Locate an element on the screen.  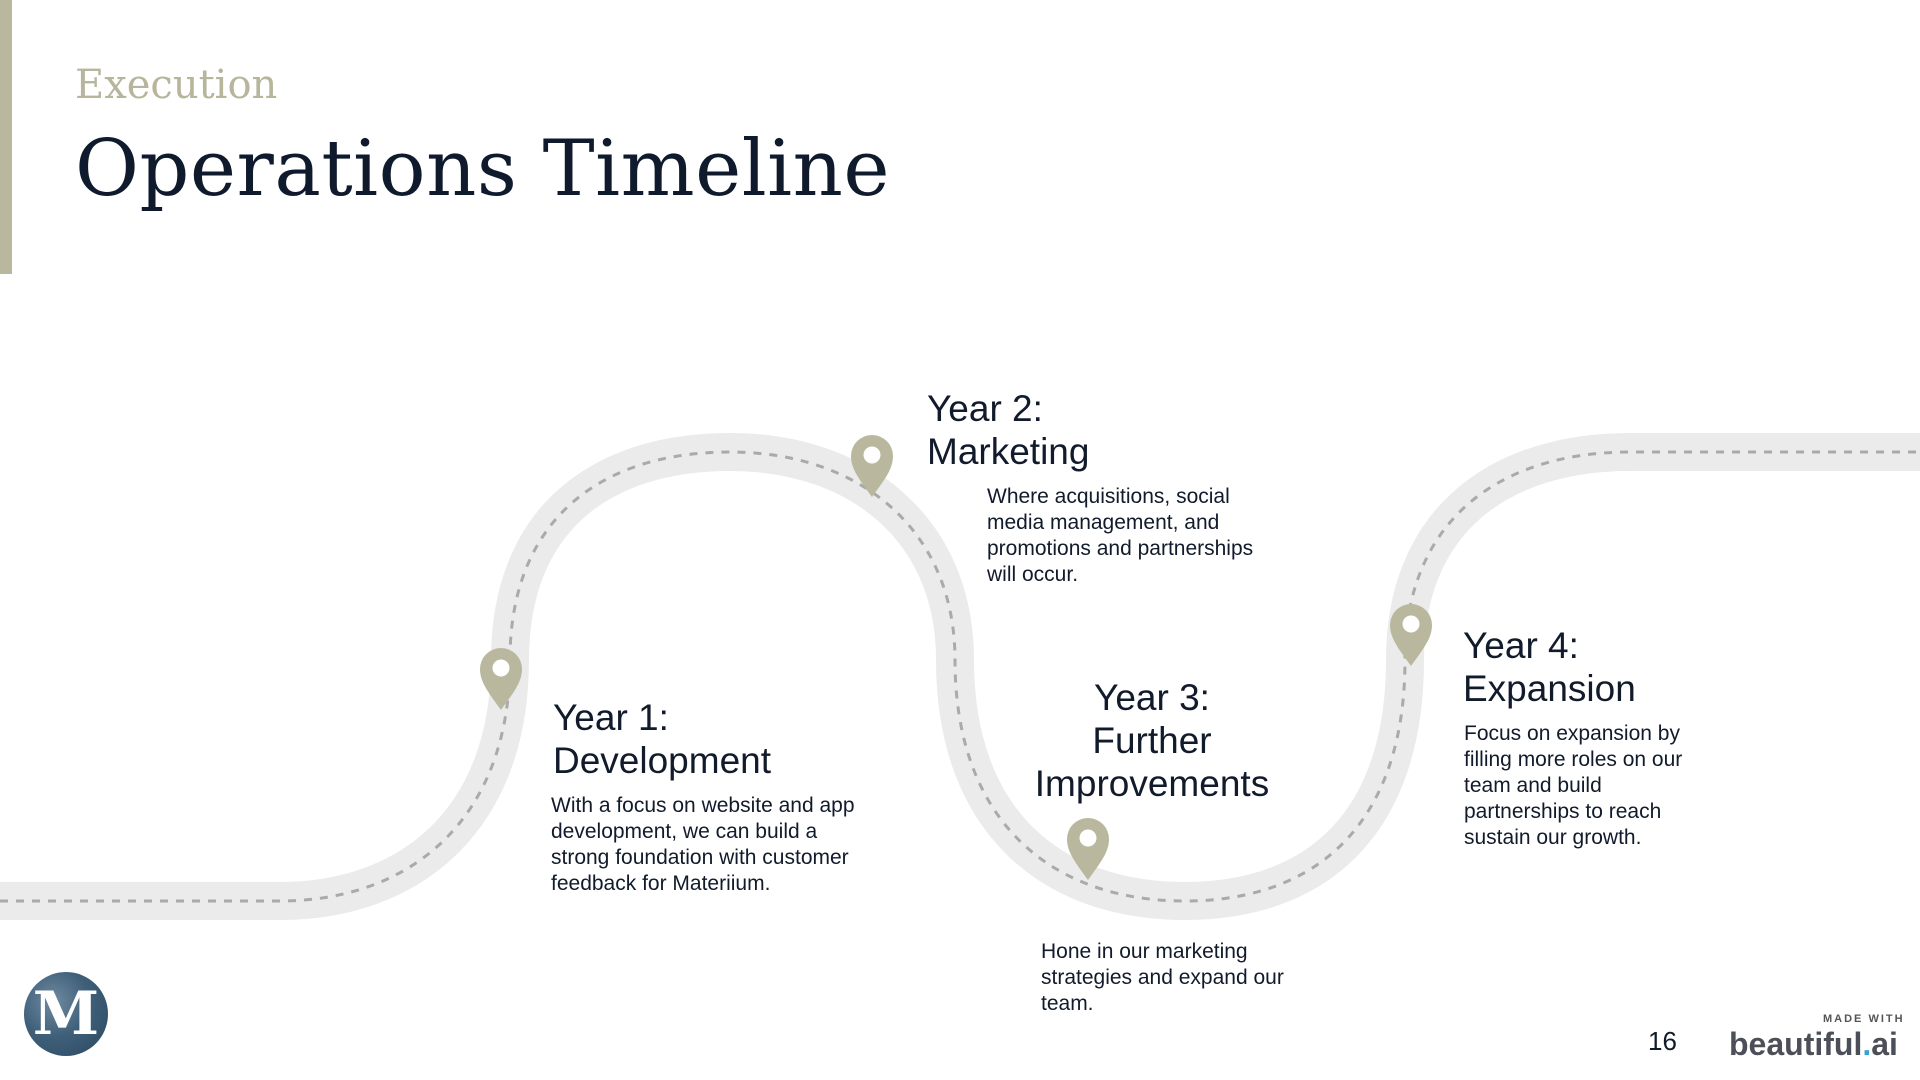
milestone-year-label: Year 4: is located at coordinates (1521, 645).